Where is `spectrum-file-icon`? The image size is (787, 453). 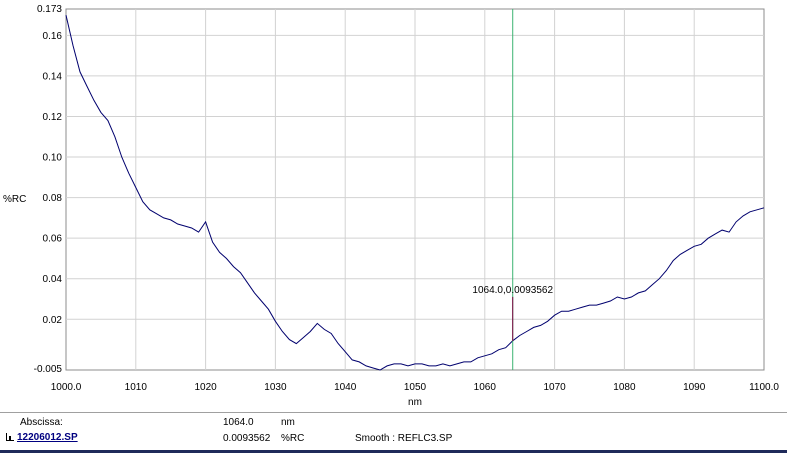 spectrum-file-icon is located at coordinates (10, 437).